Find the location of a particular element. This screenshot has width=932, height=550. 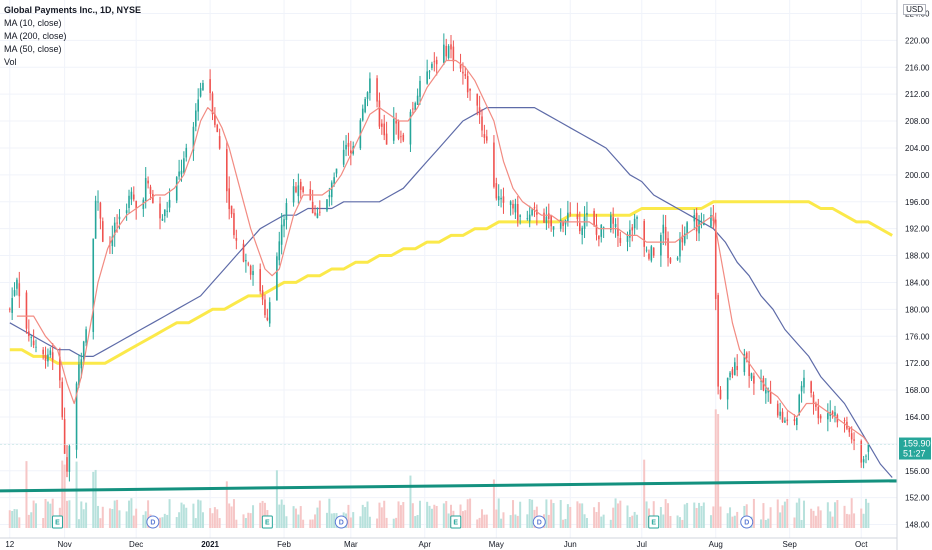

time-axis: 12 Nov Dec 2021 Feb Mar Apr May Jun Jul Aug Sep Oct is located at coordinates (448, 543).